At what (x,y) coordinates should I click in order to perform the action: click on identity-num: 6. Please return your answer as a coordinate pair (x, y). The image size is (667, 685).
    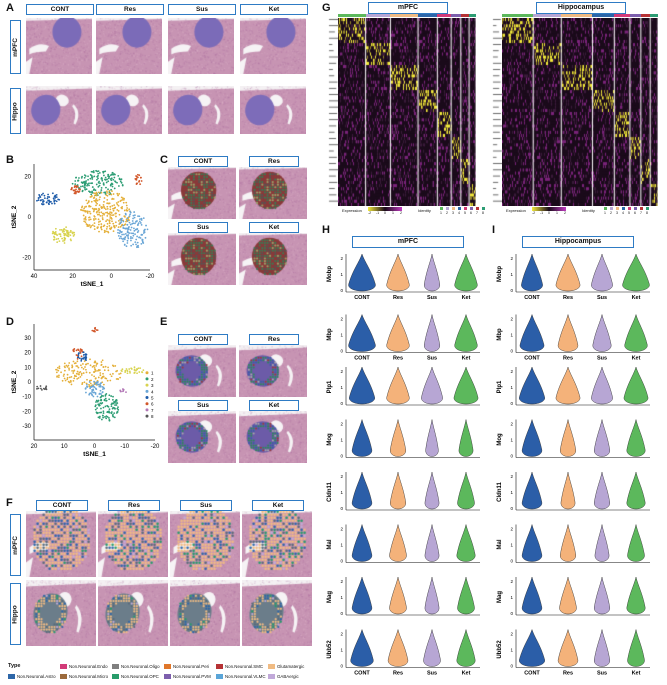
    Looking at the image, I should click on (635, 213).